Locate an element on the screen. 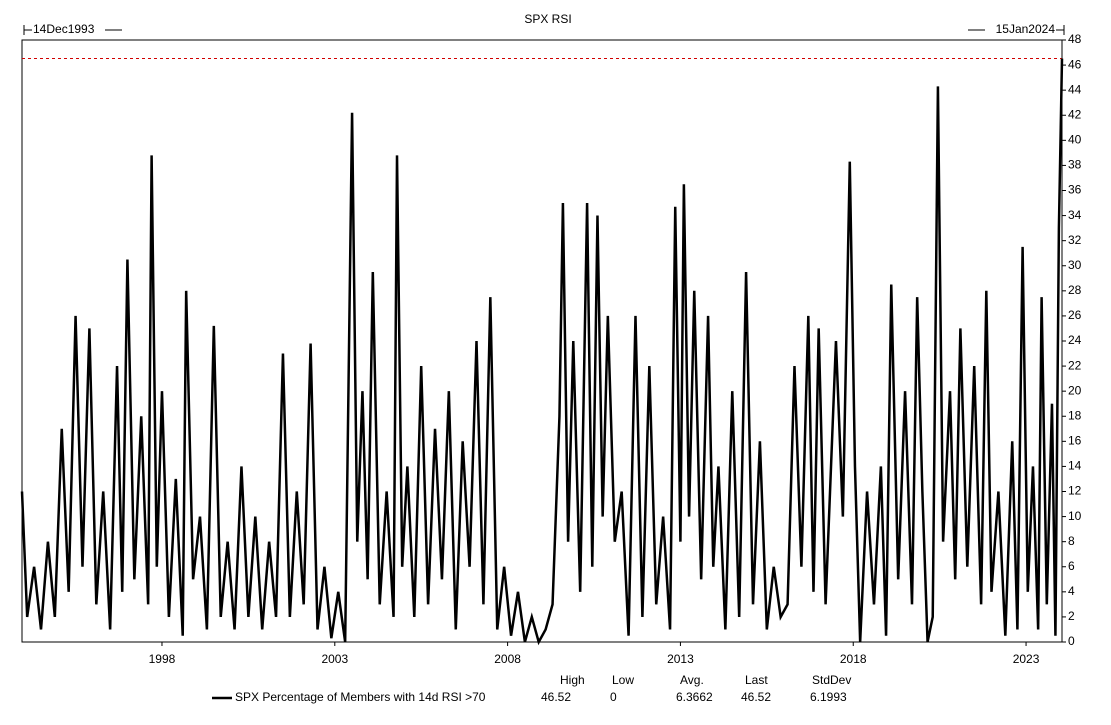 This screenshot has width=1111, height=725. y-tick-label: 44 is located at coordinates (1075, 89).